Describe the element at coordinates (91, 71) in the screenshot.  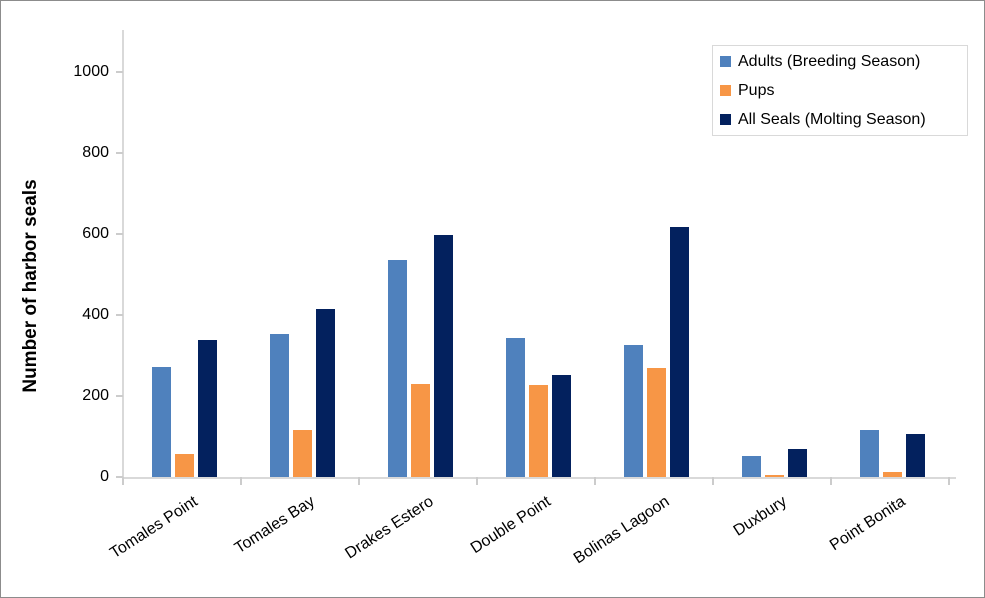
I see `y-axis-tick-label: 1000` at that location.